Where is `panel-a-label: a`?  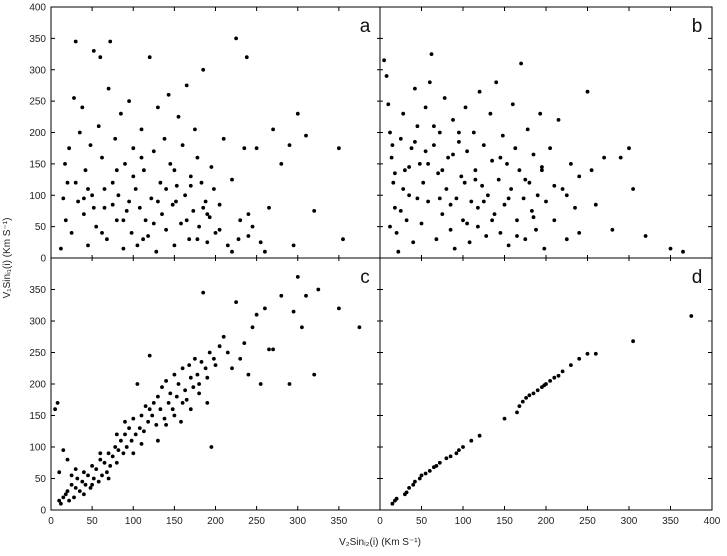 panel-a-label: a is located at coordinates (365, 26).